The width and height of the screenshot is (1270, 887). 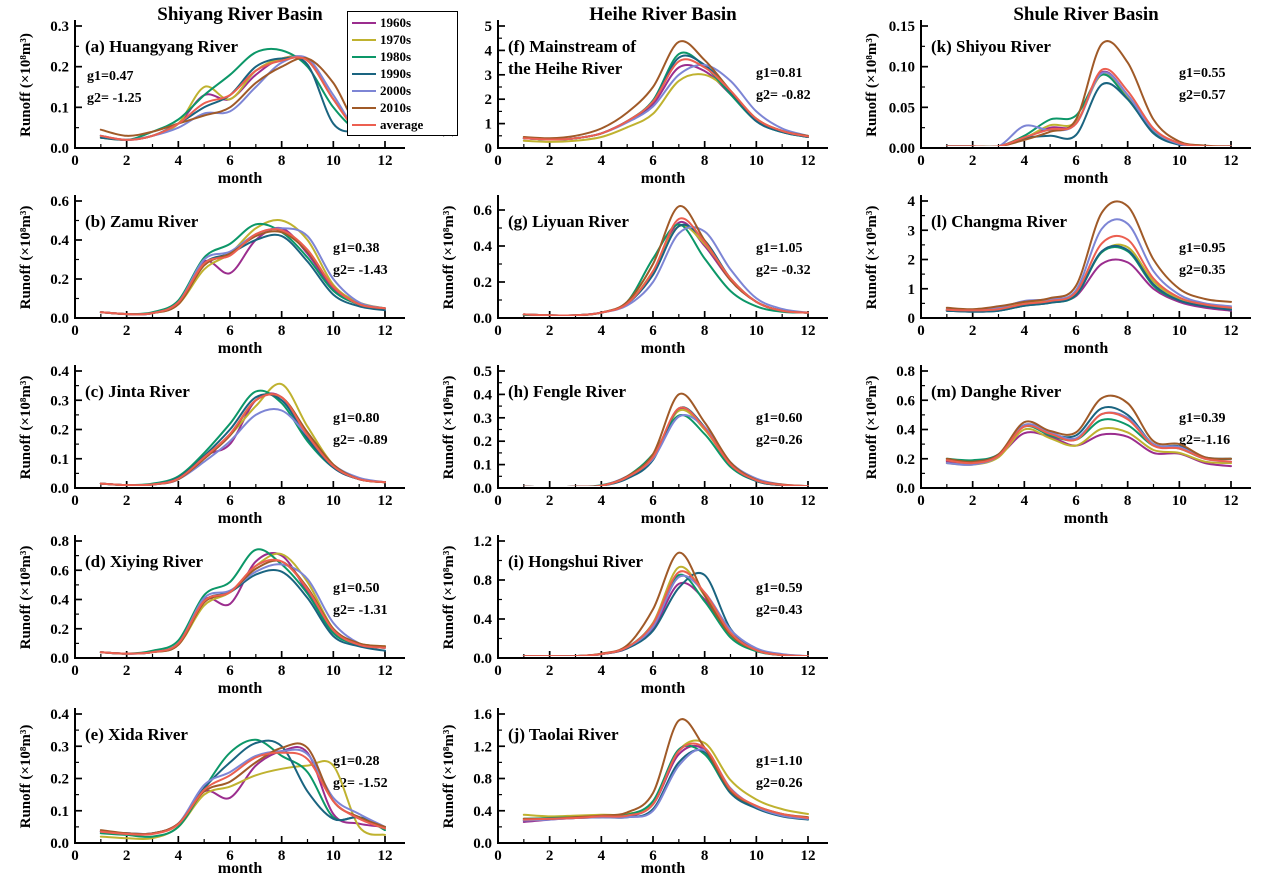 I want to click on panel-title: (f) Mainstream of, so click(x=572, y=46).